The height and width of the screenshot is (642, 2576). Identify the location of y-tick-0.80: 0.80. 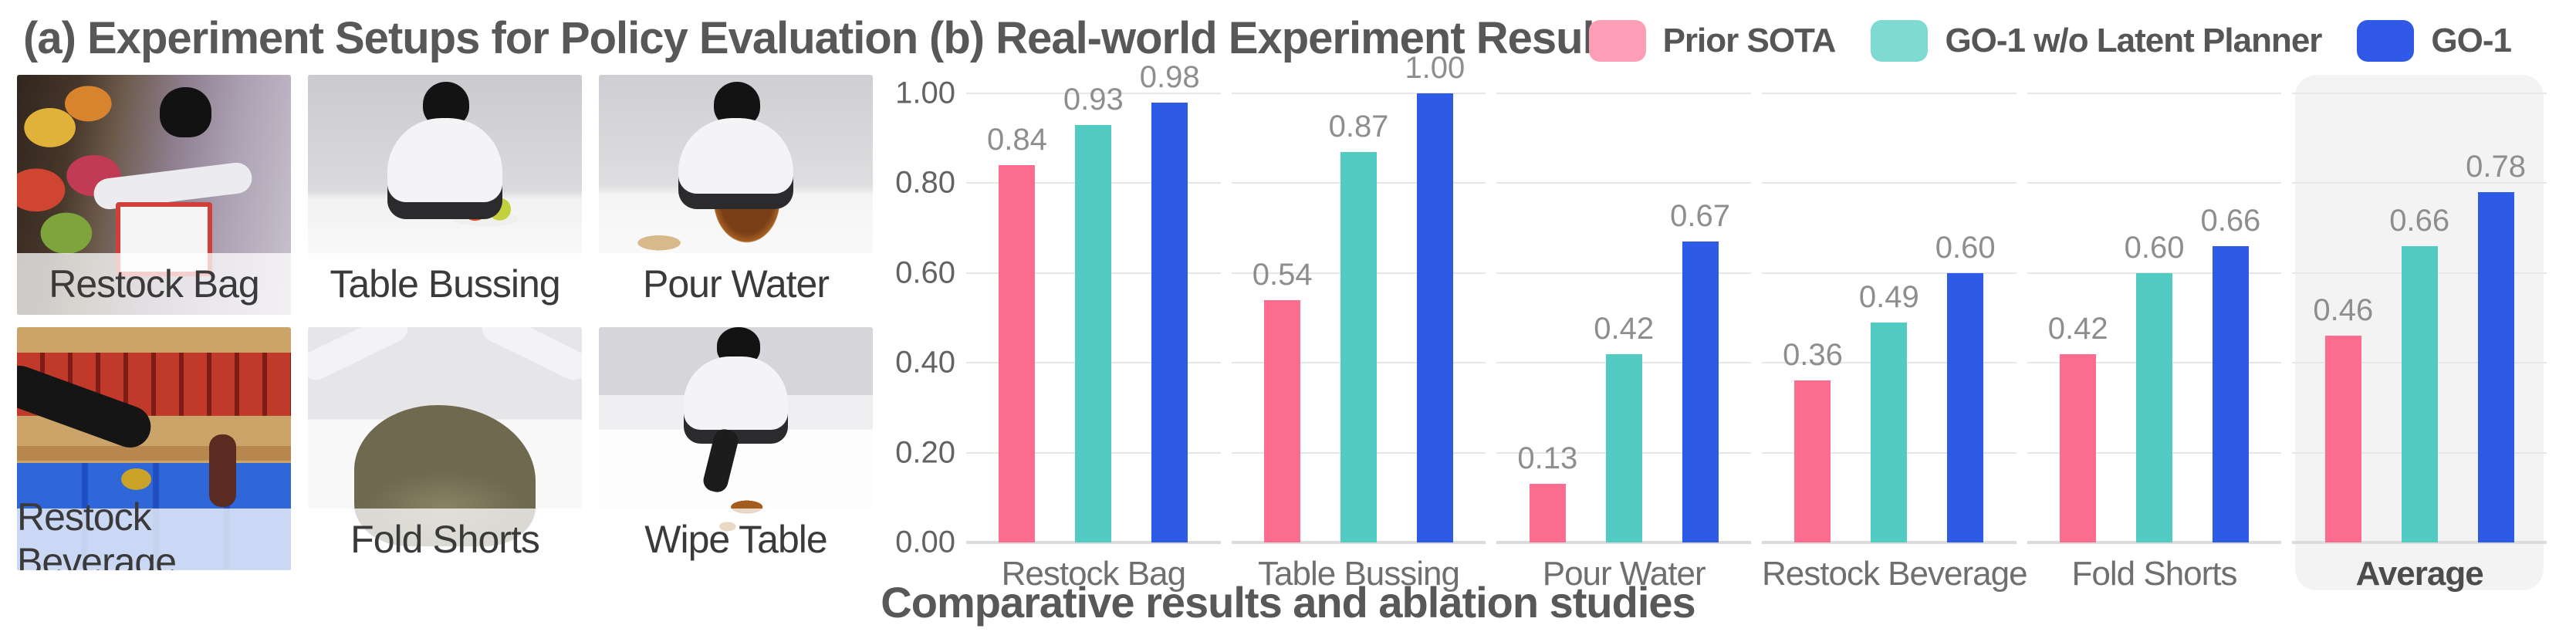
(925, 182).